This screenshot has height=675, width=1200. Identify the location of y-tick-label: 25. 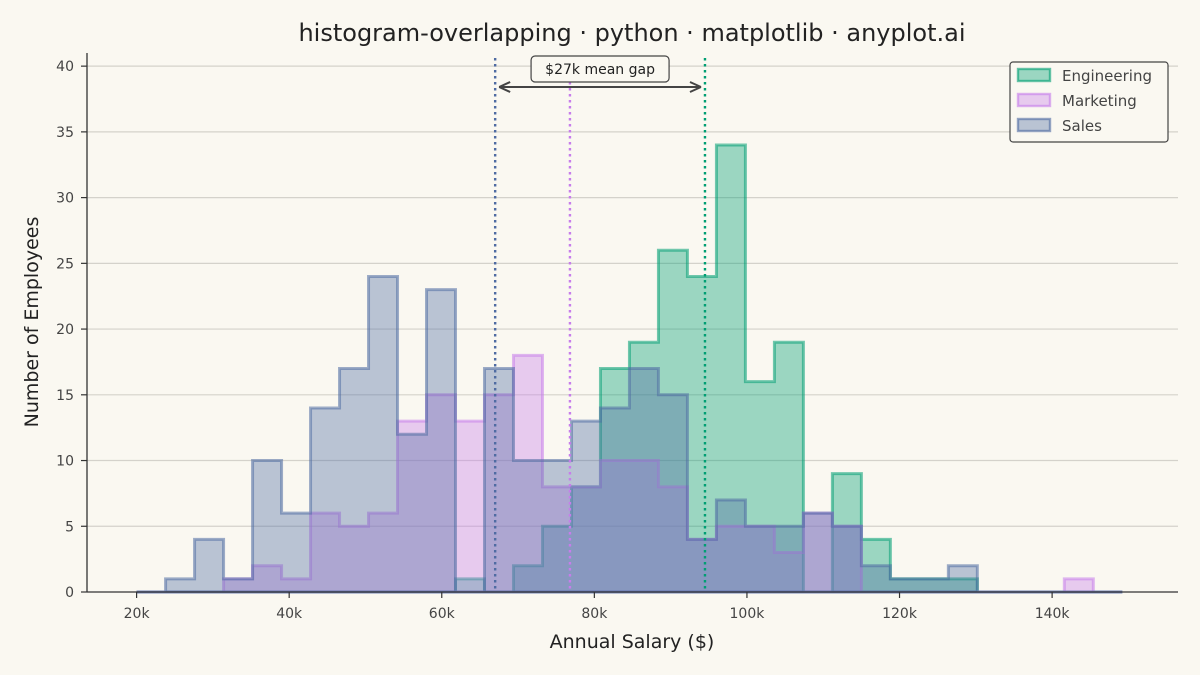
(65, 264).